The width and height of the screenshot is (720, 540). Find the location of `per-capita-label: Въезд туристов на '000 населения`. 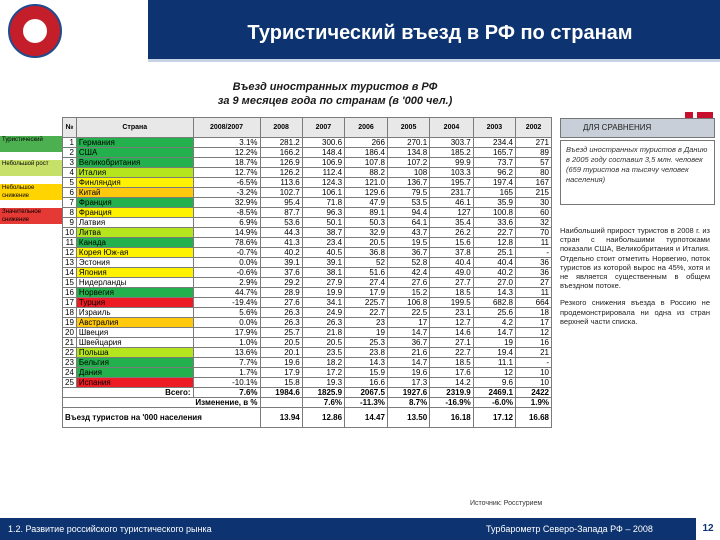

per-capita-label: Въезд туристов на '000 населения is located at coordinates (161, 417).